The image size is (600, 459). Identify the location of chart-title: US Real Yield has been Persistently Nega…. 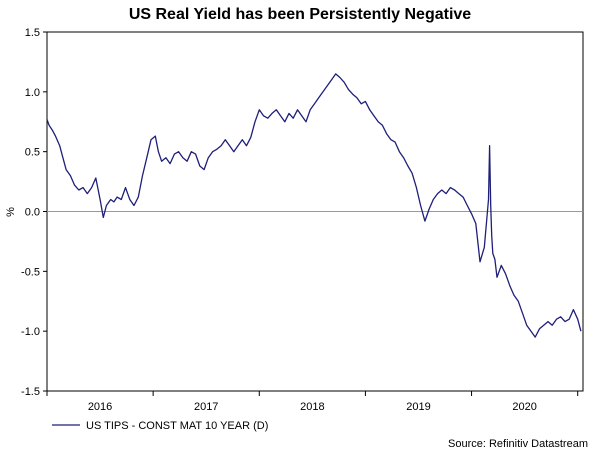
(300, 14).